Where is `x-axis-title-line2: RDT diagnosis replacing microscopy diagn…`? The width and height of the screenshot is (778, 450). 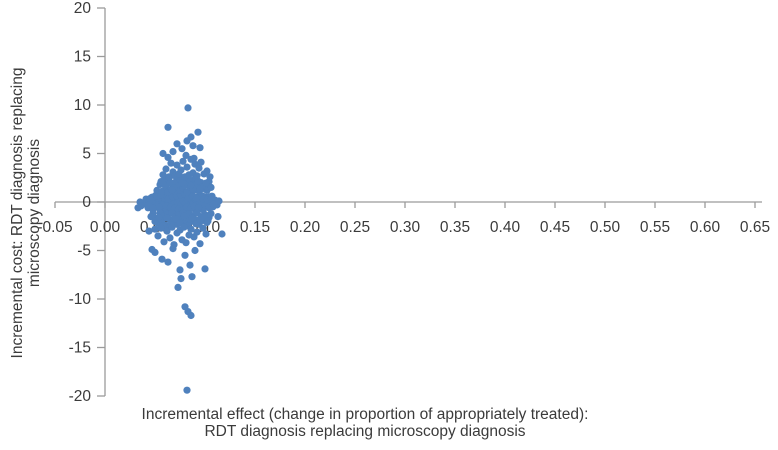
x-axis-title-line2: RDT diagnosis replacing microscopy diagn… is located at coordinates (365, 431).